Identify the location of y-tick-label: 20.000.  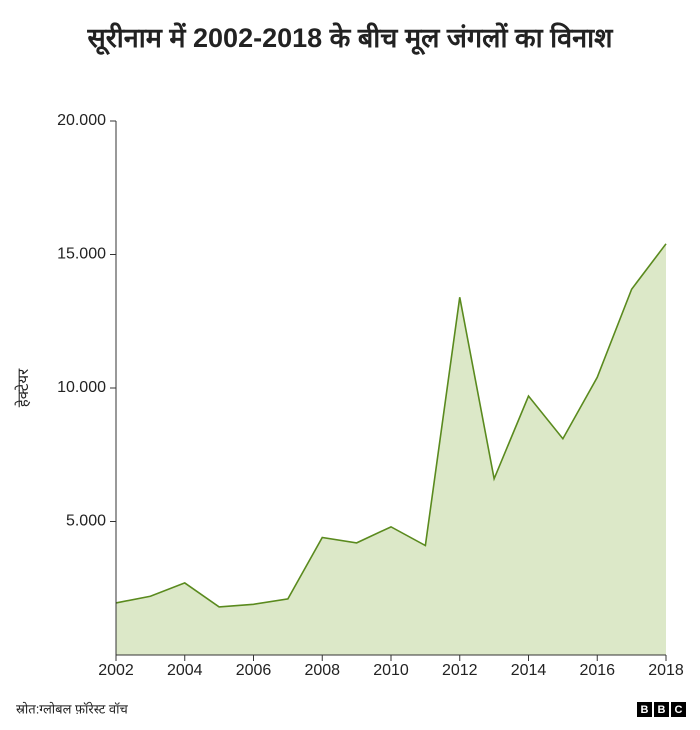
(81, 120).